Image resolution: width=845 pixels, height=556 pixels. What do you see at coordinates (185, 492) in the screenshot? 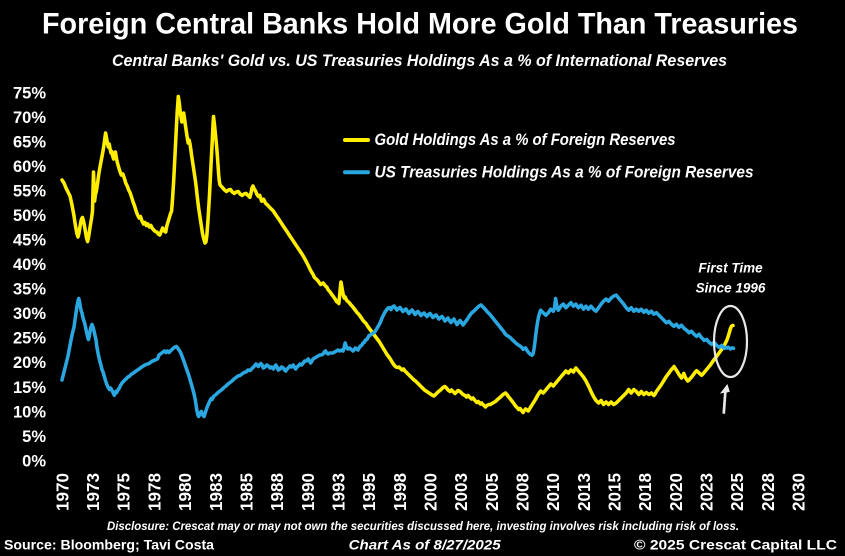
I see `svg-text: 1980` at bounding box center [185, 492].